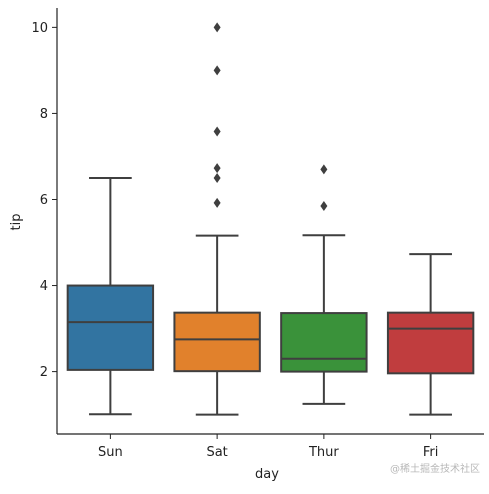  What do you see at coordinates (216, 452) in the screenshot?
I see `x-tick-label: Sat` at bounding box center [216, 452].